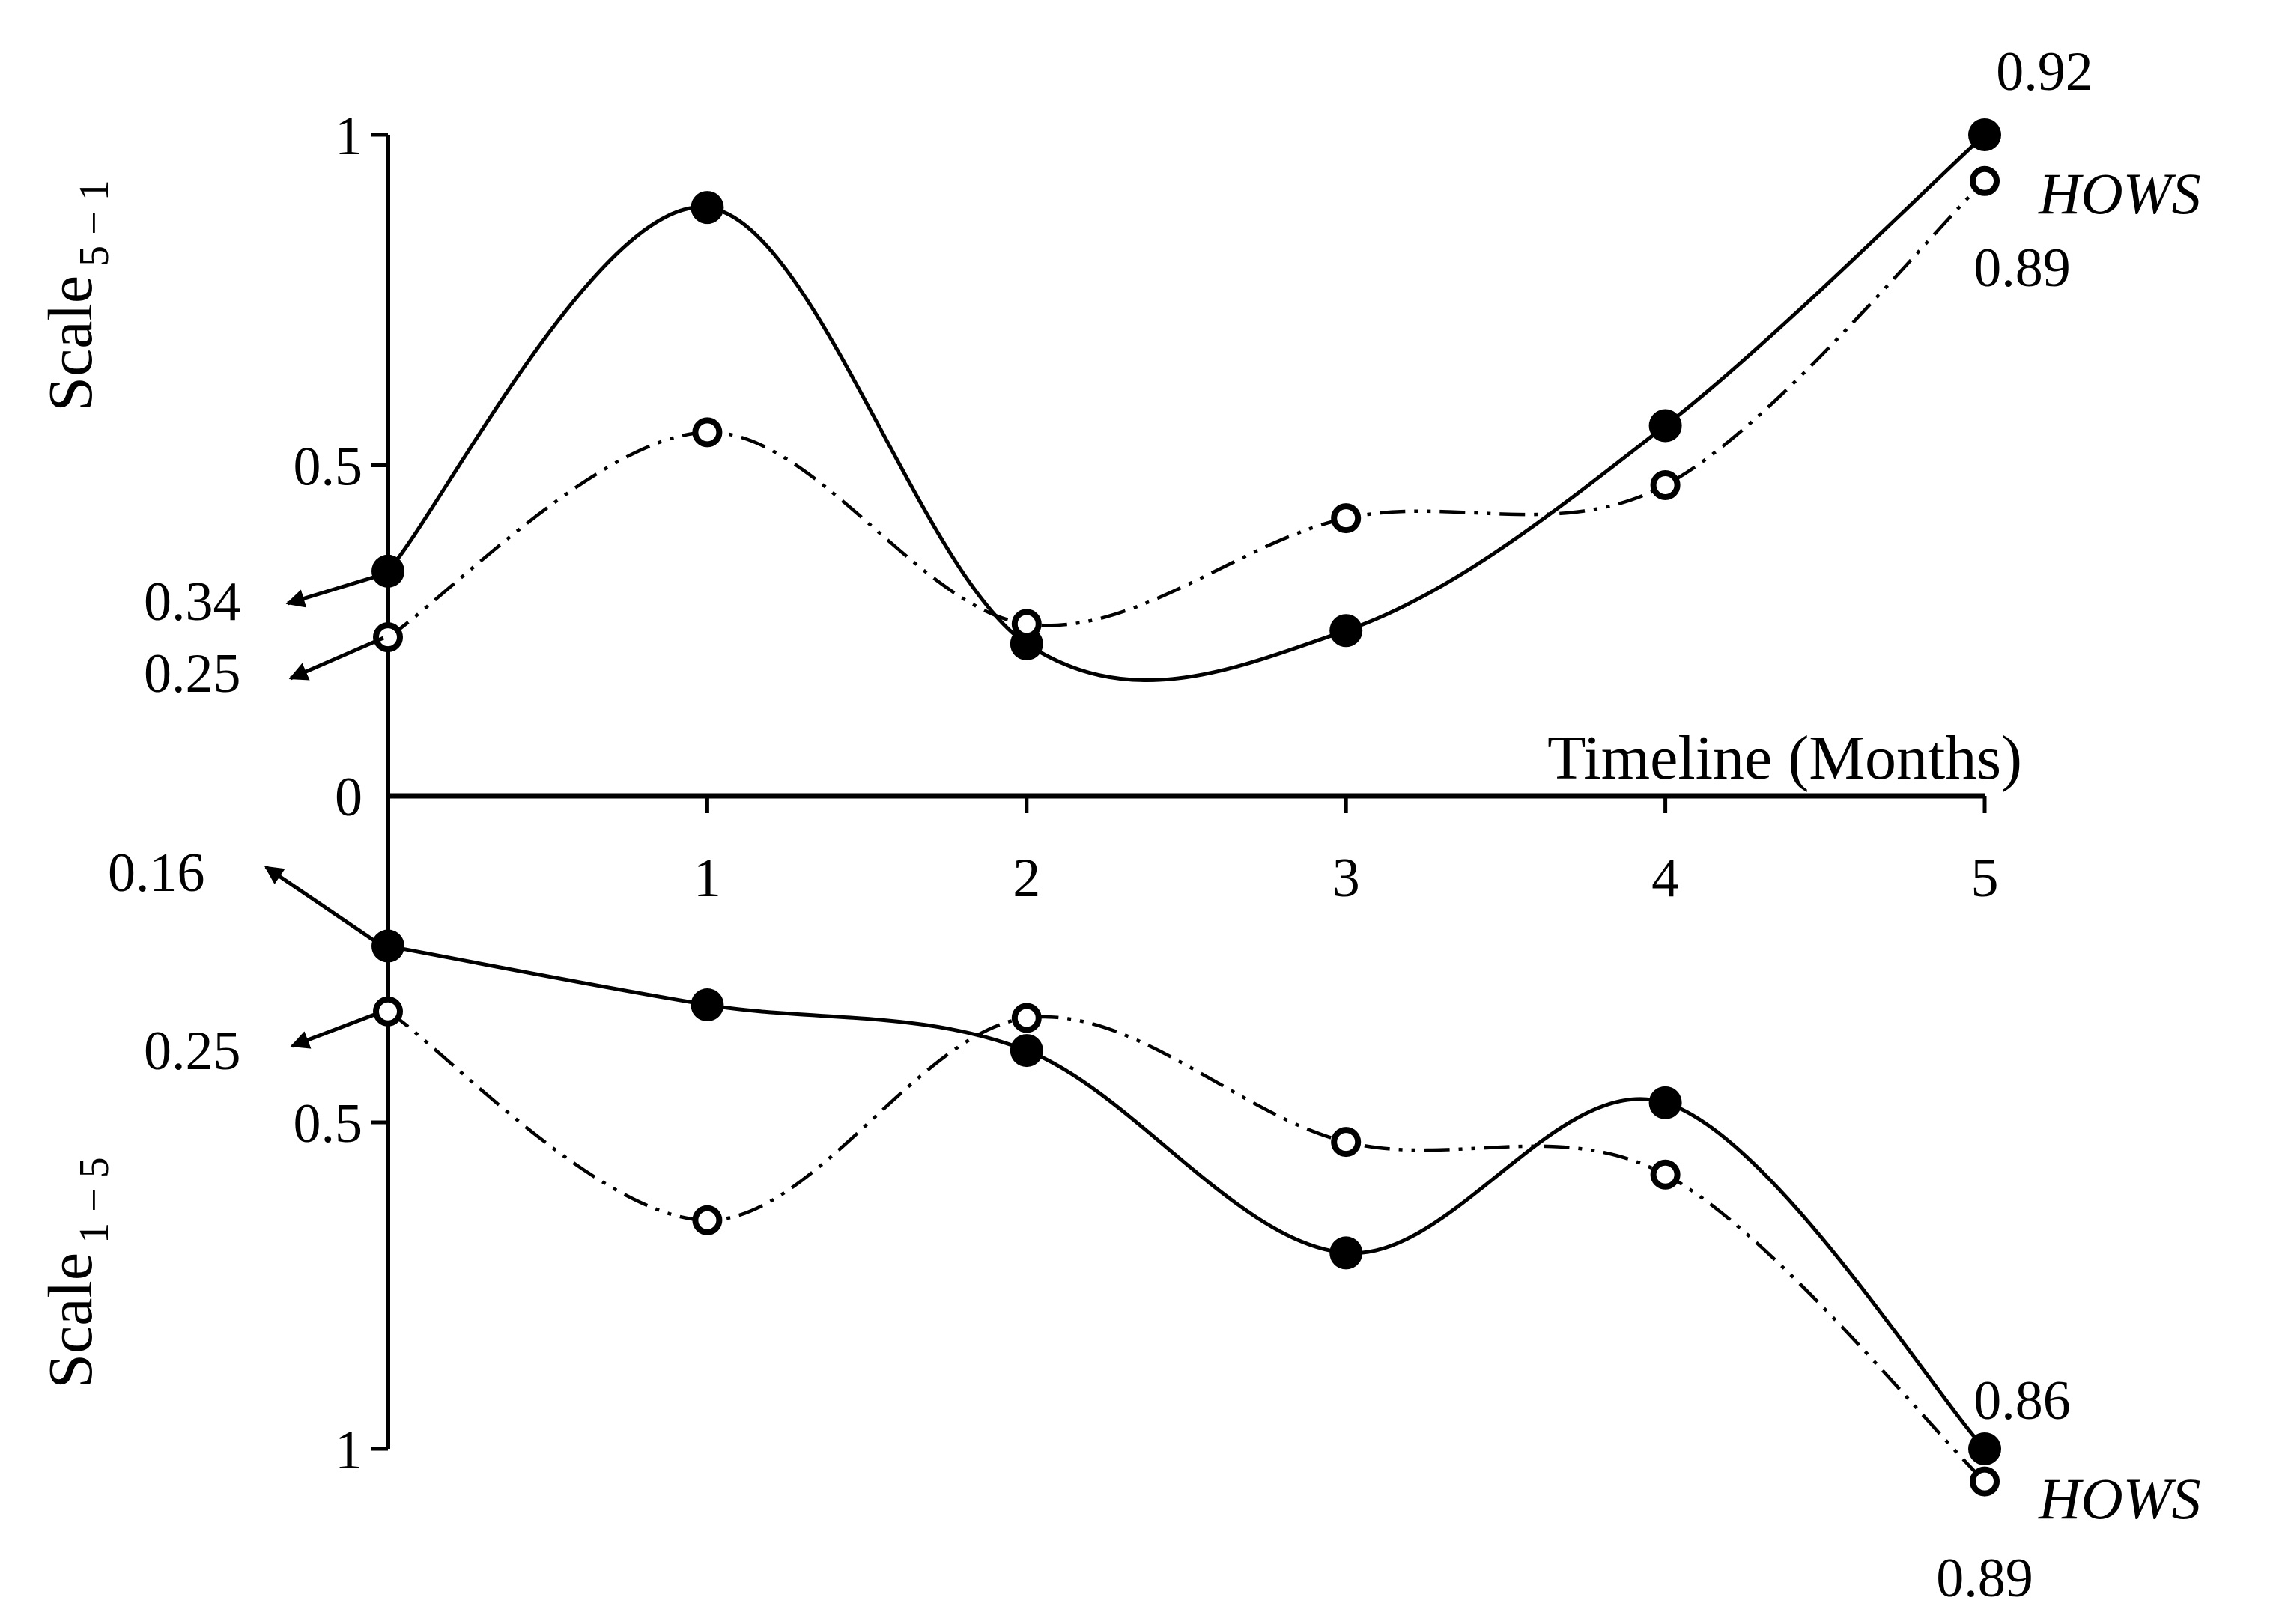 This screenshot has height=1624, width=2291. I want to click on y-axis-title: Scale 5 − 1, so click(77, 296).